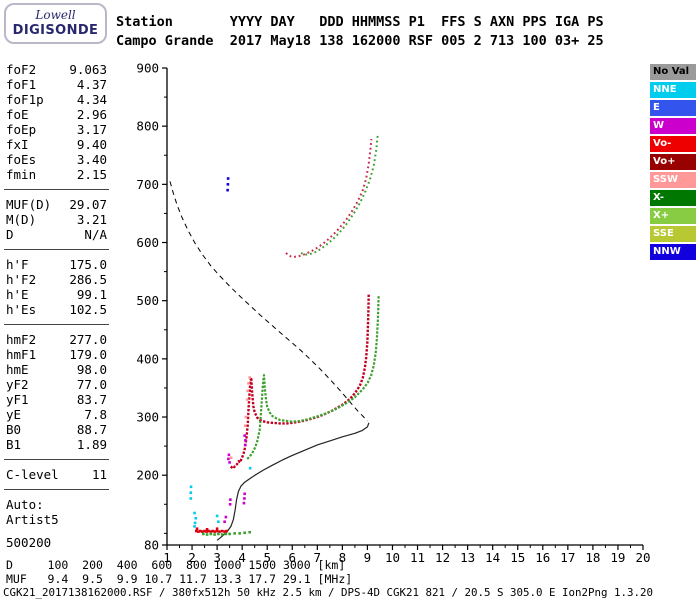 This screenshot has width=700, height=600. What do you see at coordinates (17, 264) in the screenshot?
I see `param-label: h'F` at bounding box center [17, 264].